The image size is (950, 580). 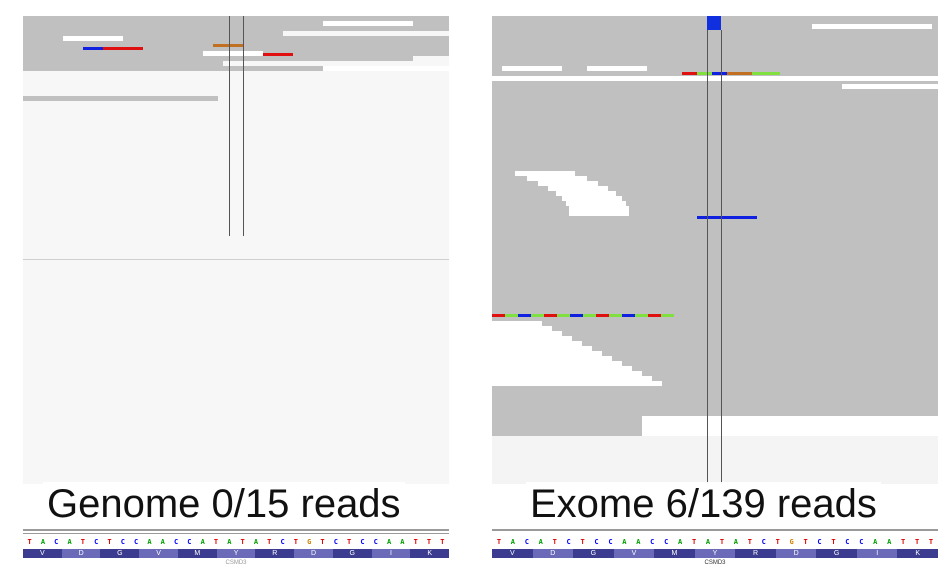 What do you see at coordinates (918, 553) in the screenshot?
I see `amino-acid: K` at bounding box center [918, 553].